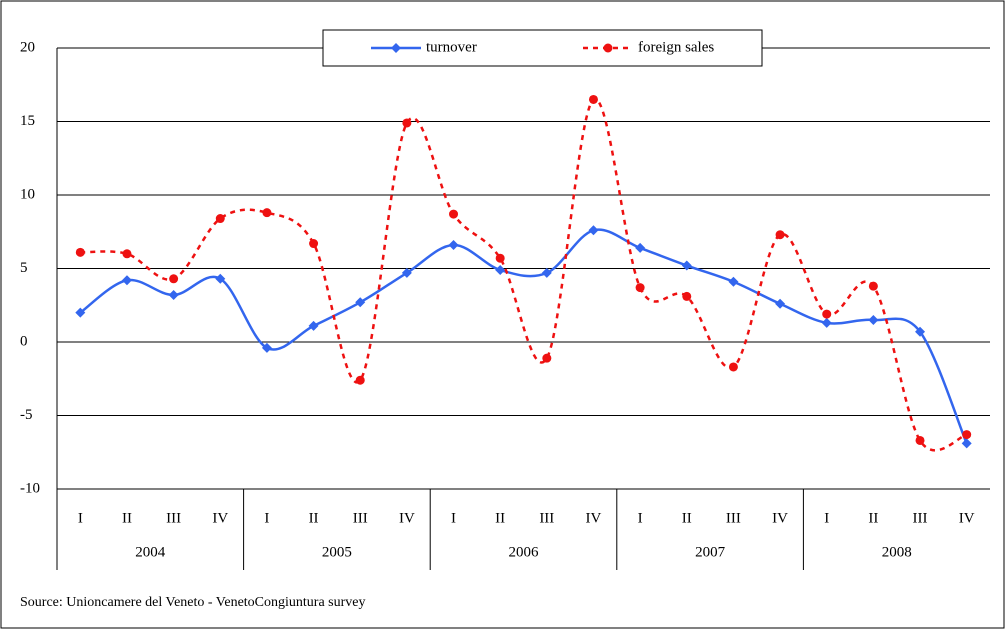 The height and width of the screenshot is (630, 1006). I want to click on y-tick-label: 0, so click(24, 341).